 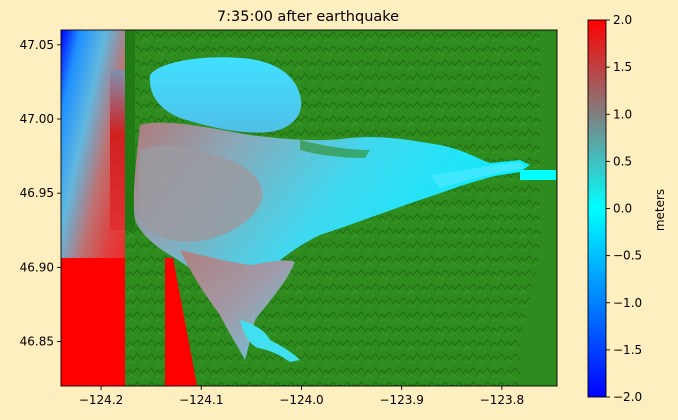 I want to click on beach-spit-north, so click(x=130, y=130).